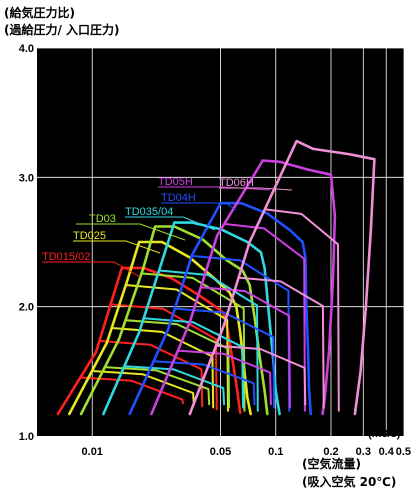 Image resolution: width=412 pixels, height=490 pixels. What do you see at coordinates (26, 243) in the screenshot?
I see `y-tick-labels: 1.0 2.0 3.0 4.0` at bounding box center [26, 243].